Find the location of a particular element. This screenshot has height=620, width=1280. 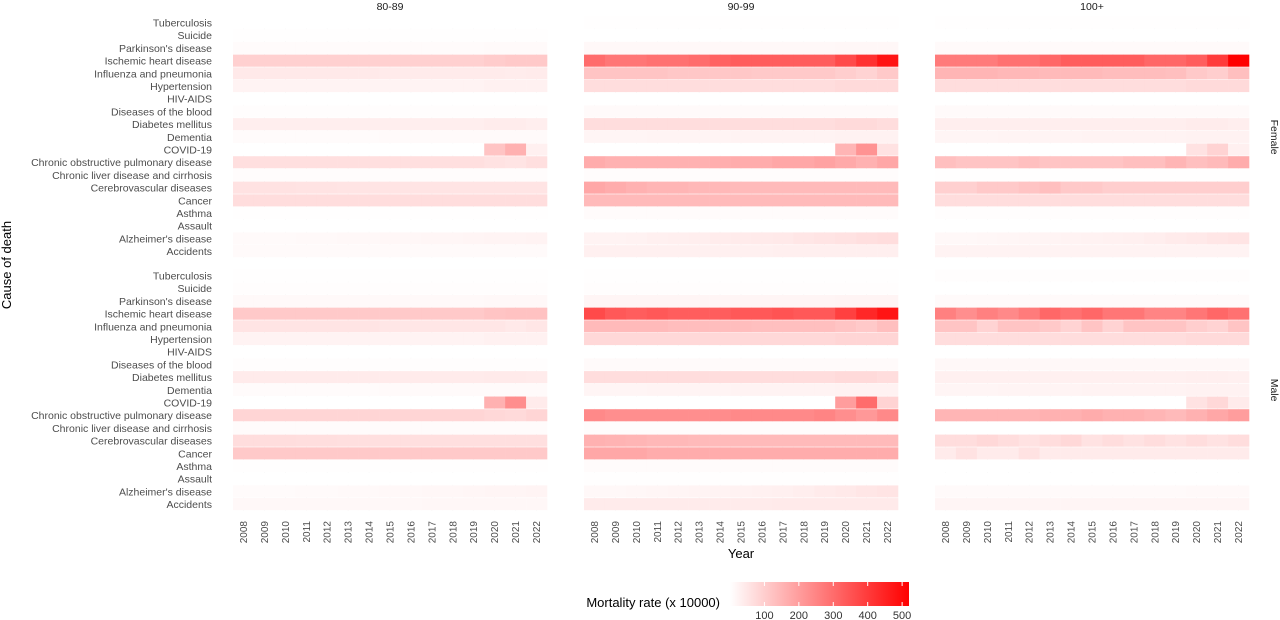

year-tick-label: 2011 is located at coordinates (1009, 532).